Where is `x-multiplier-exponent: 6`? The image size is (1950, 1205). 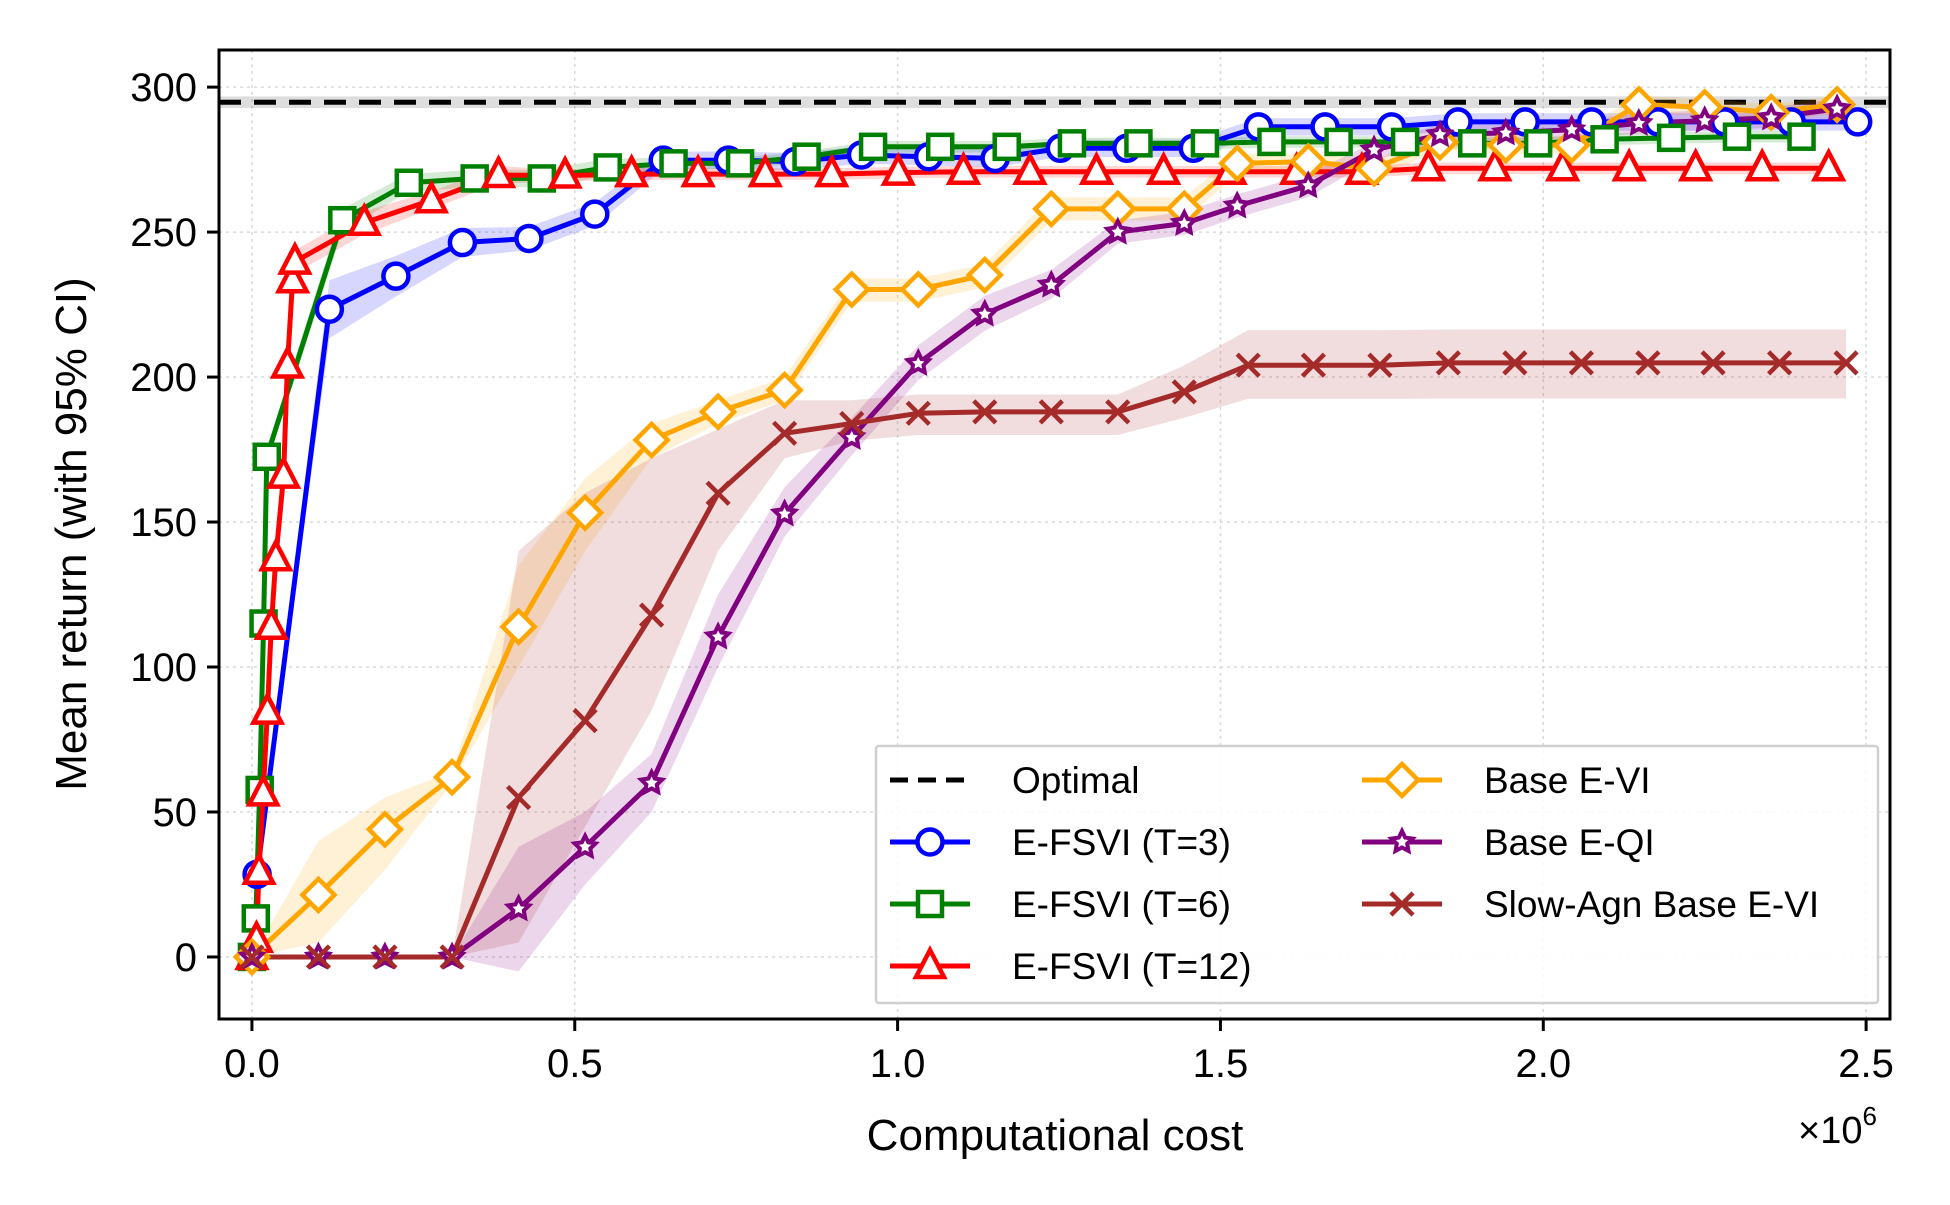
x-multiplier-exponent: 6 is located at coordinates (1869, 1116).